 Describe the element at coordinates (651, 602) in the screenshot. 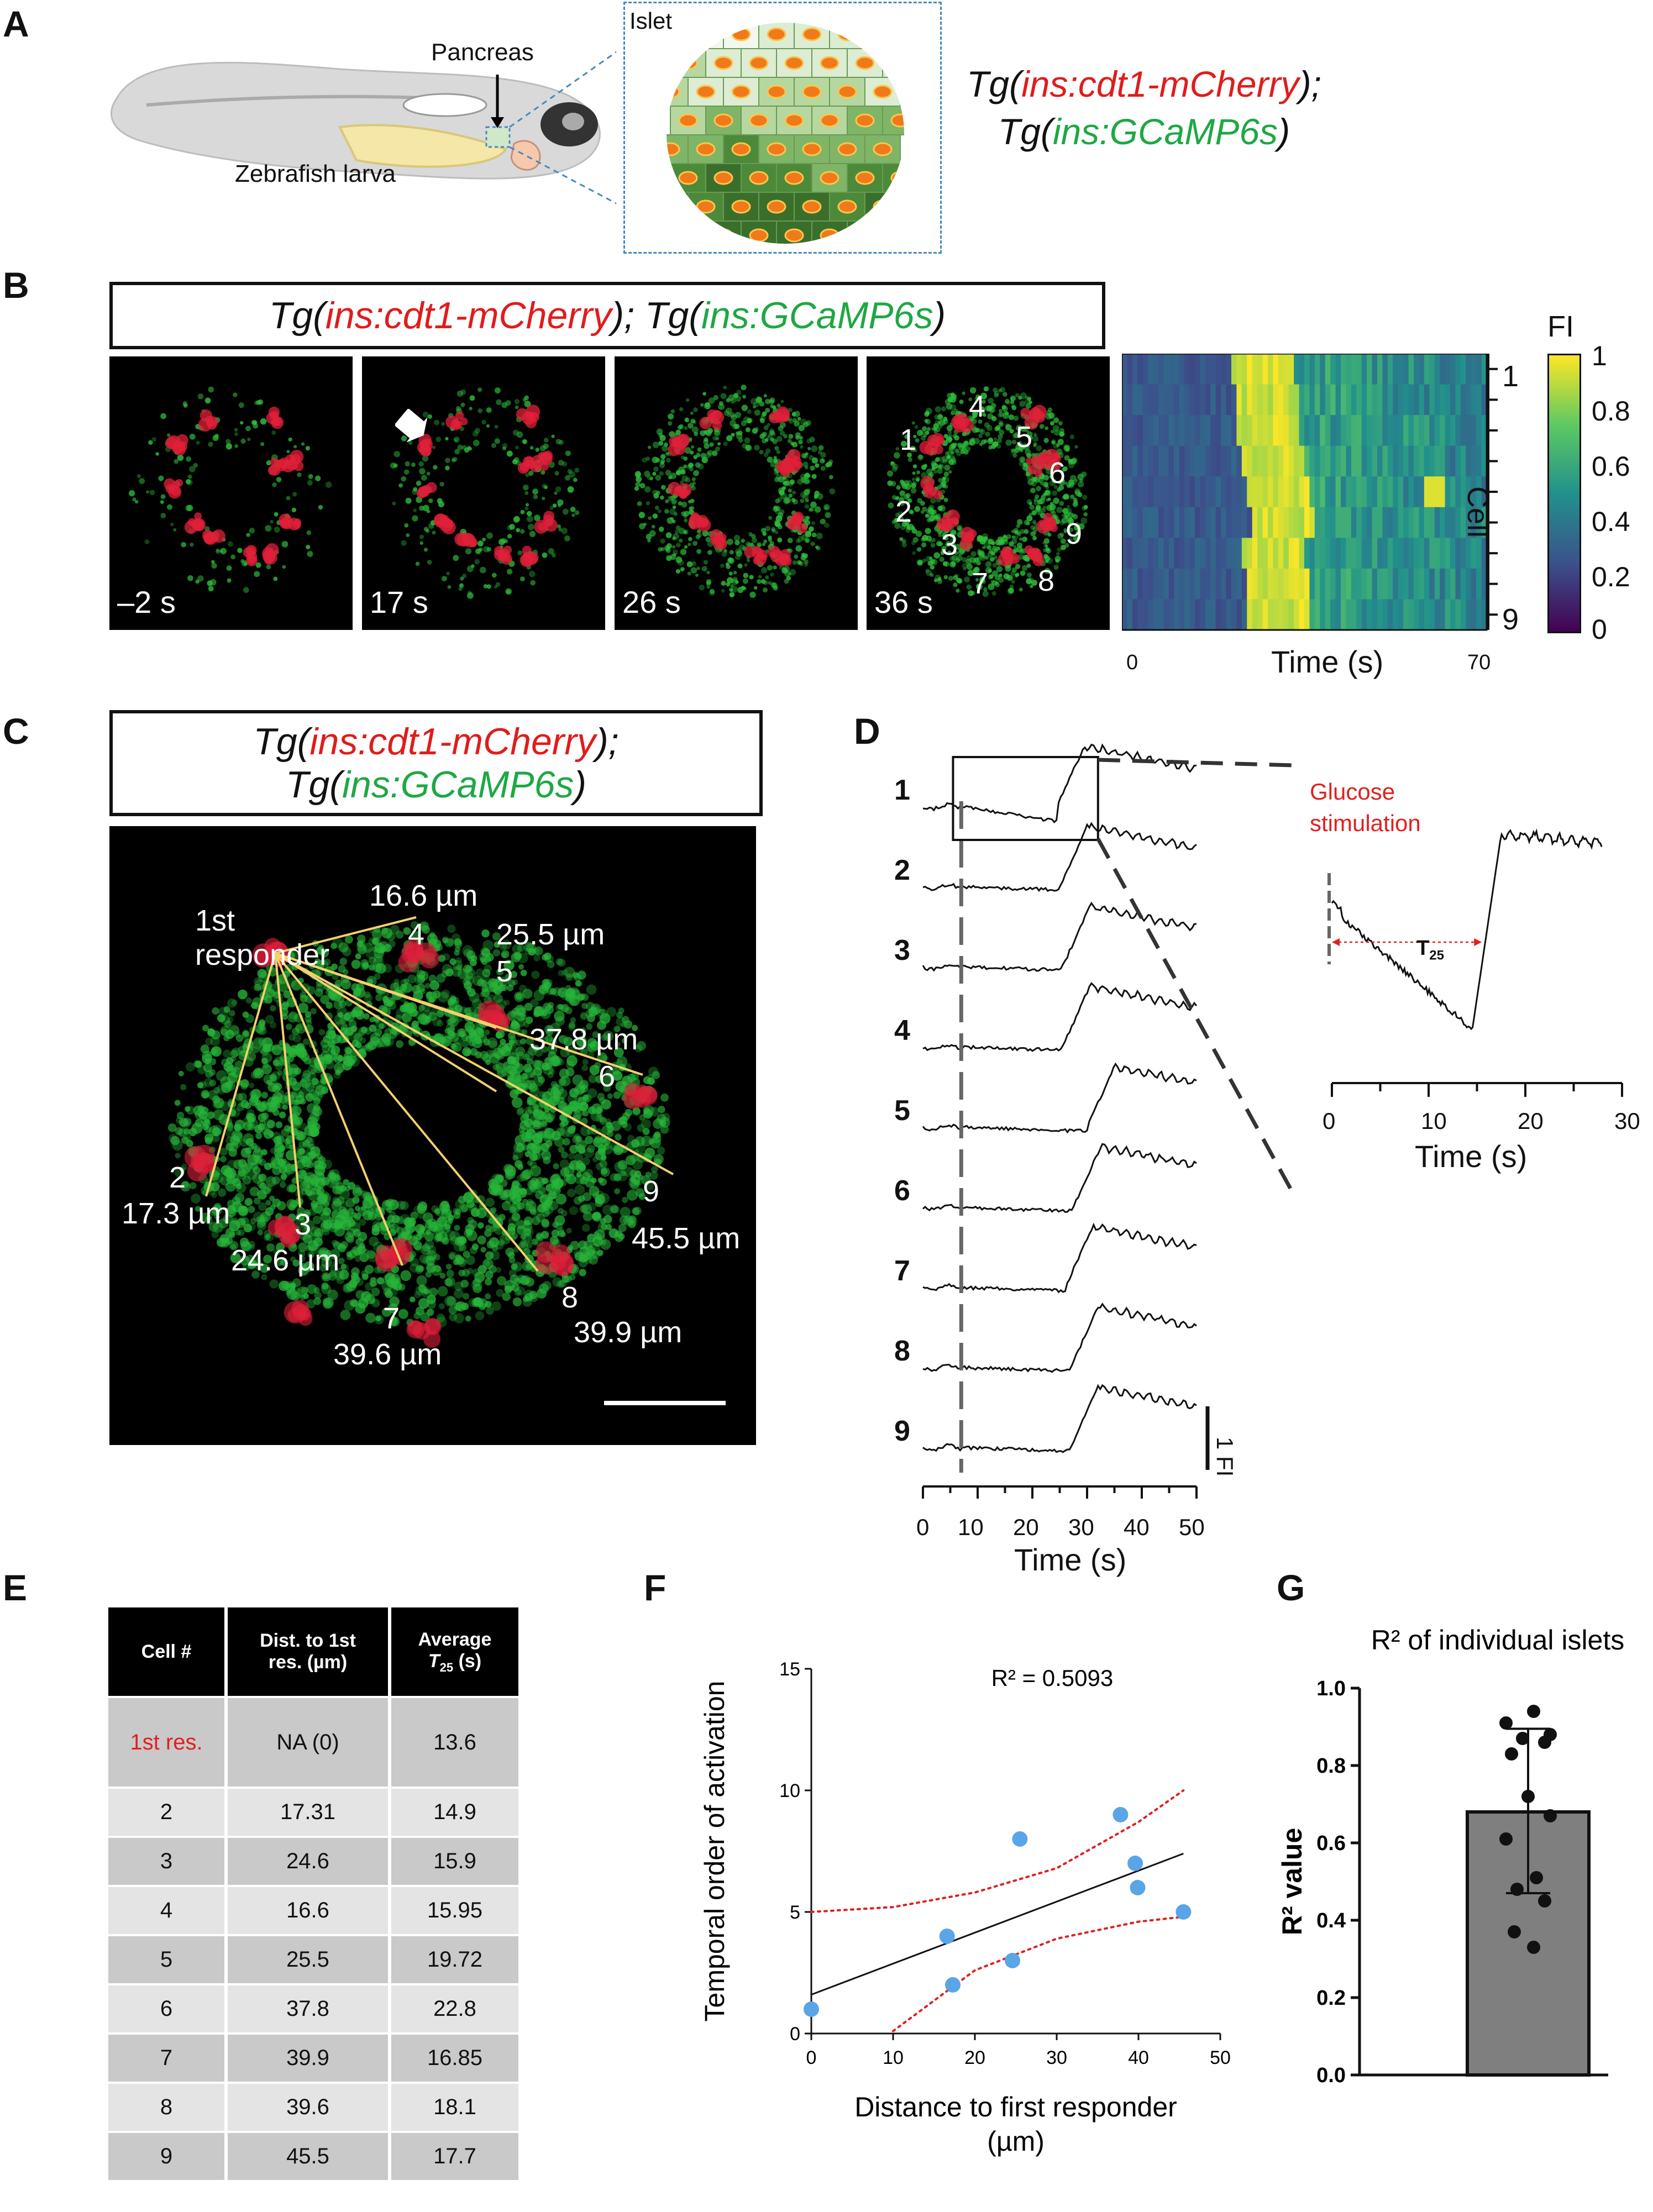

I see `timestamp: 26 s` at that location.